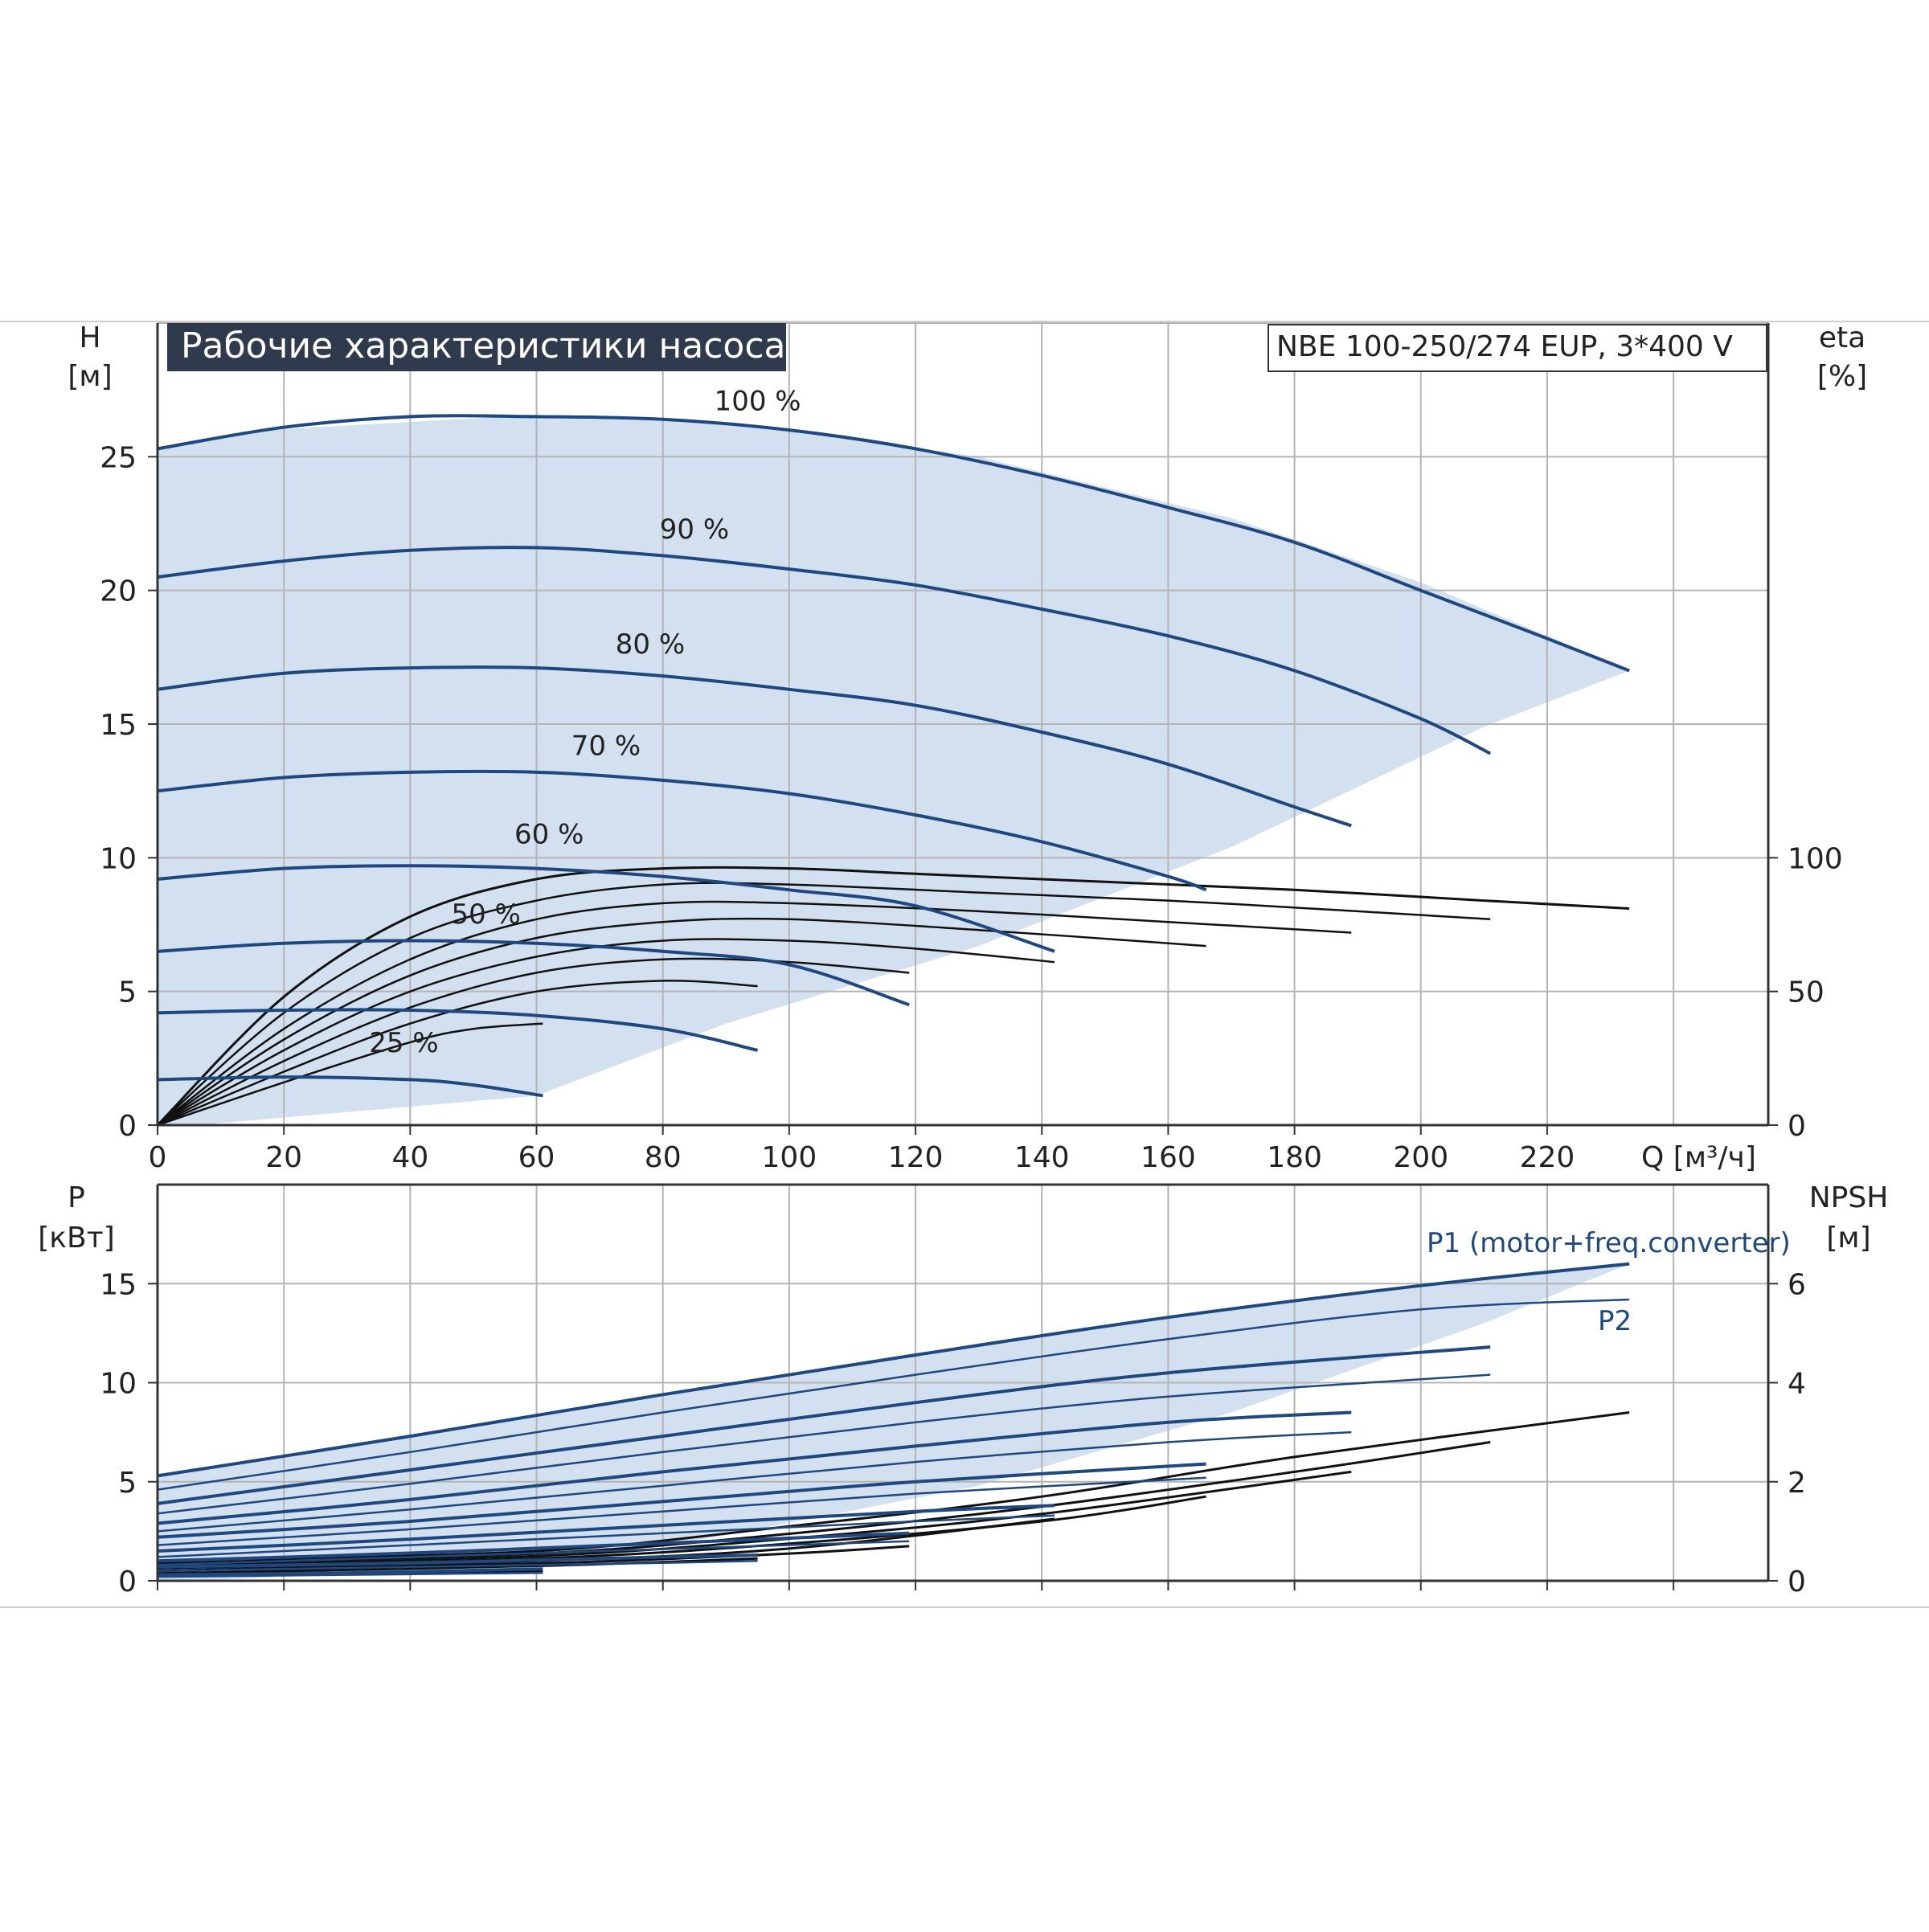  I want to click on x-tick-label: 120, so click(916, 1157).